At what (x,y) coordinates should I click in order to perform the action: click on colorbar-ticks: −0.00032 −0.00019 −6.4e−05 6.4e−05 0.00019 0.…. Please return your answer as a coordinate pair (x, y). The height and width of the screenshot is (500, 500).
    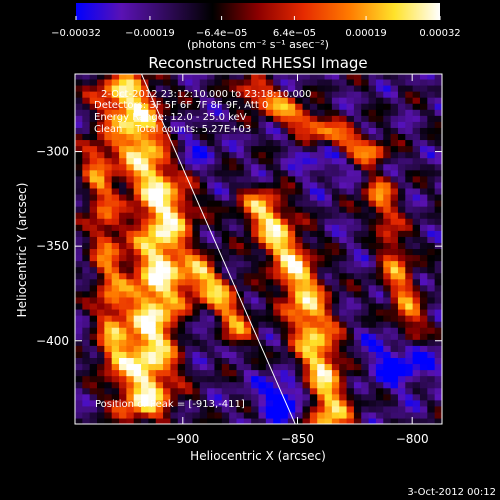
    Looking at the image, I should click on (256, 27).